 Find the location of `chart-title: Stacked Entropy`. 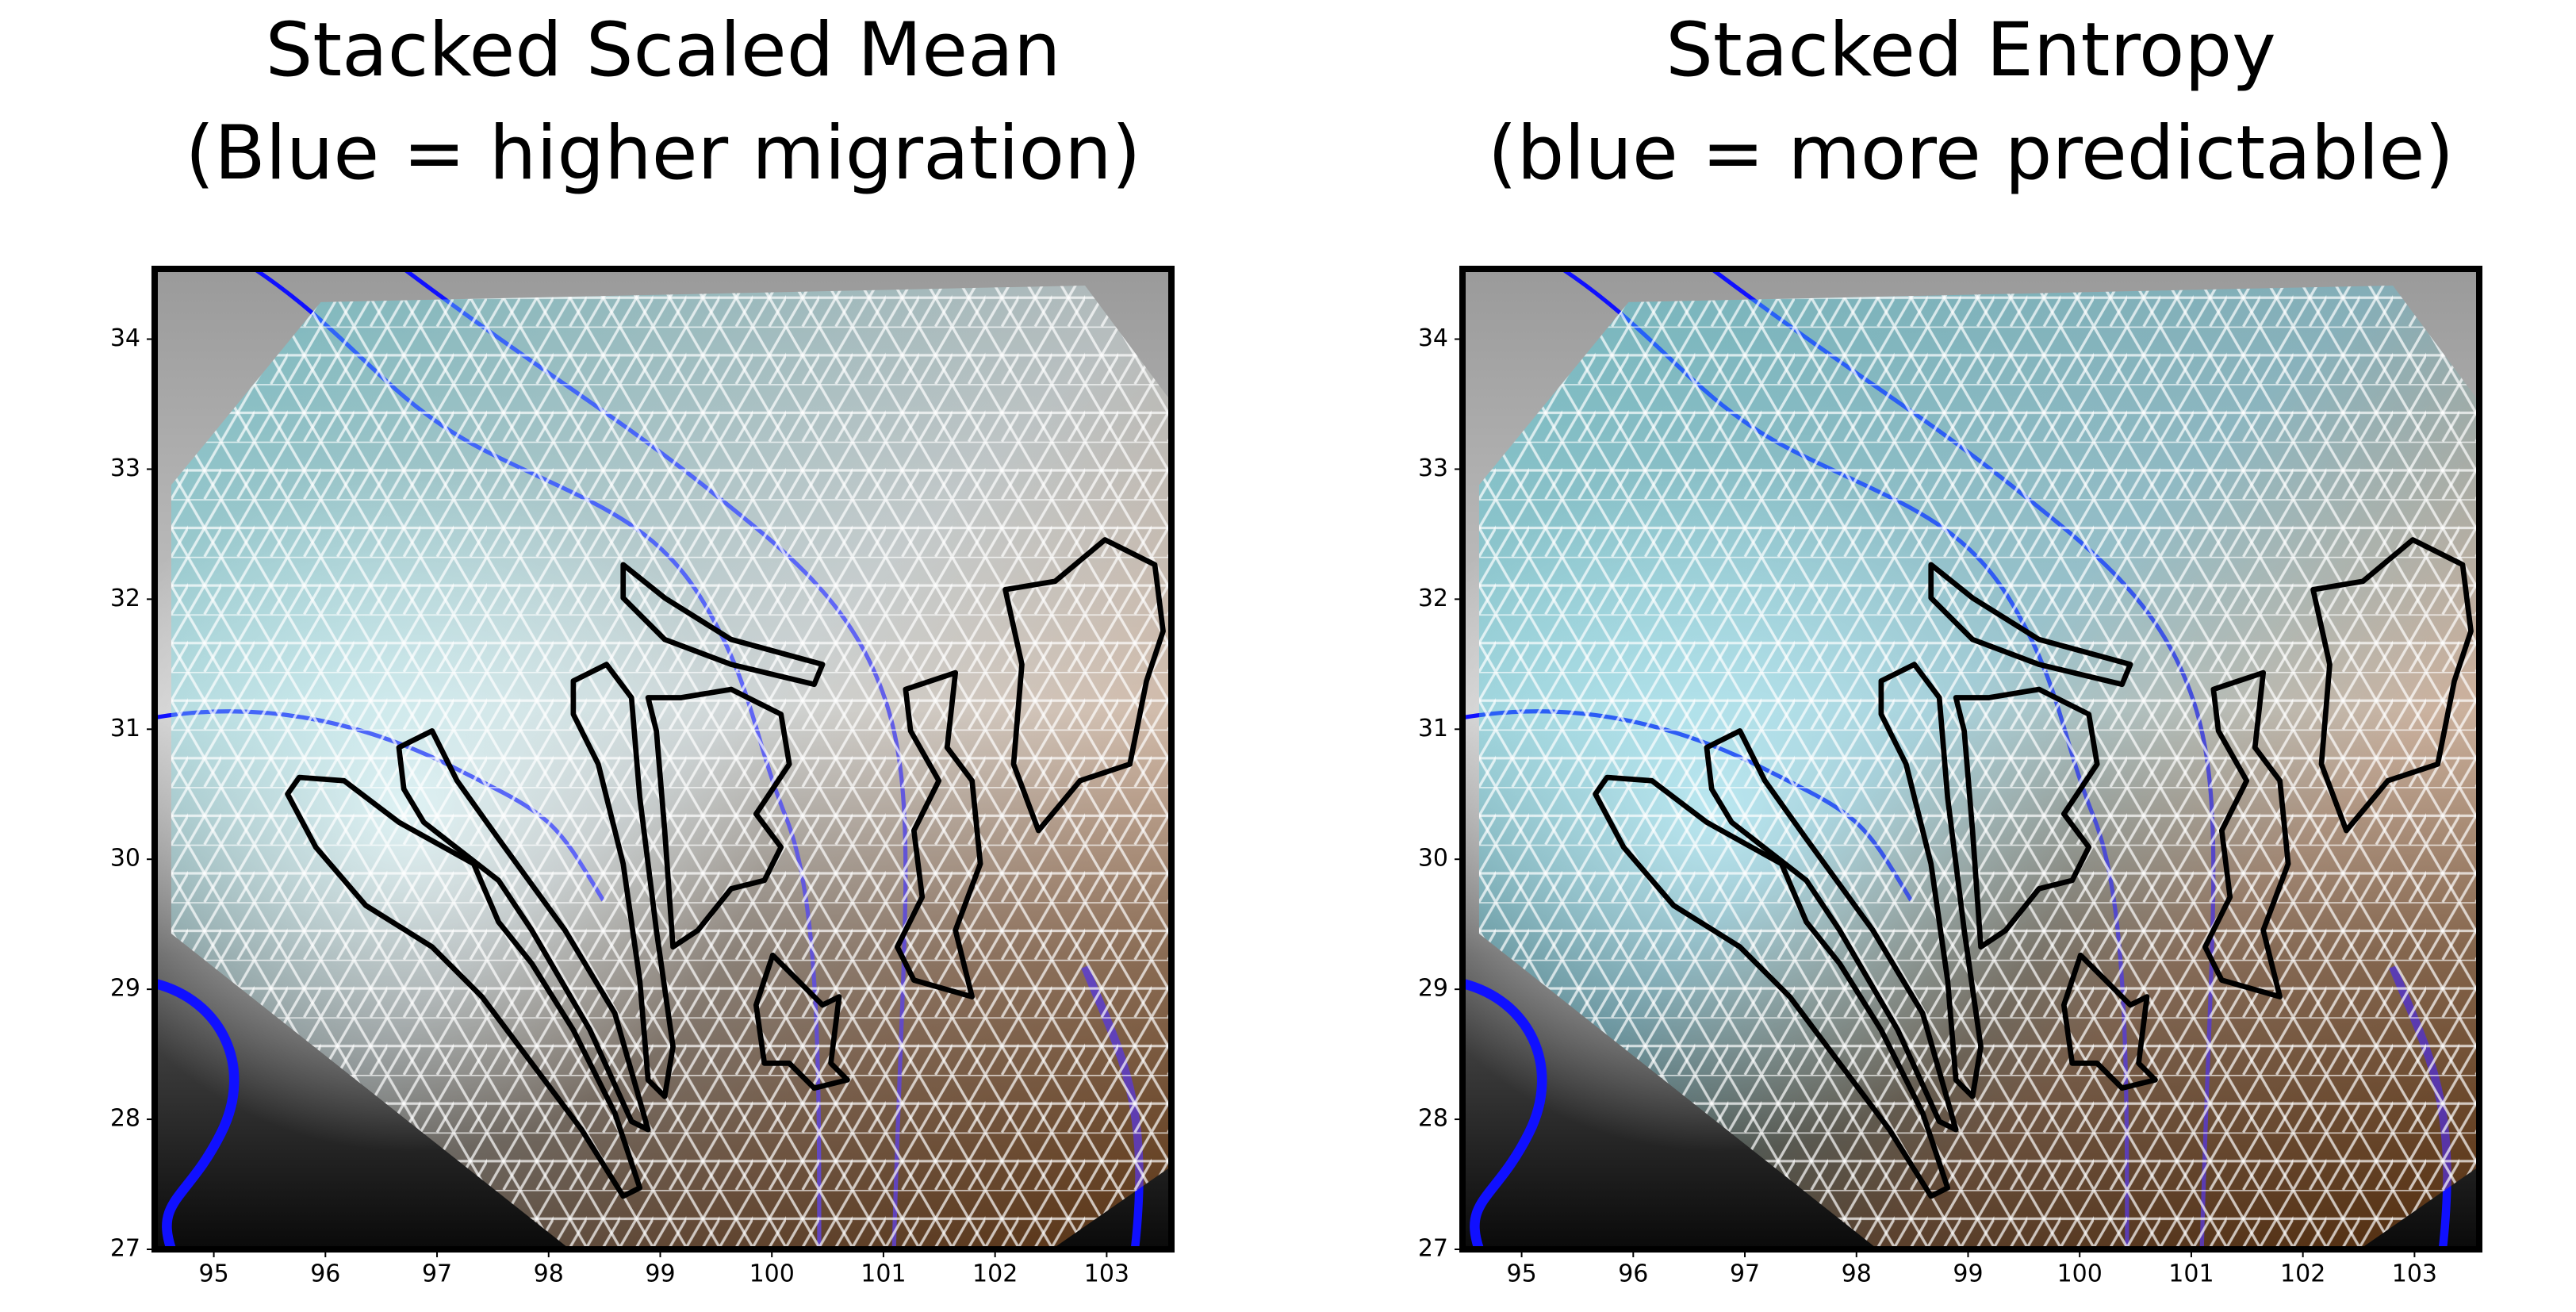

chart-title: Stacked Entropy is located at coordinates (1971, 50).